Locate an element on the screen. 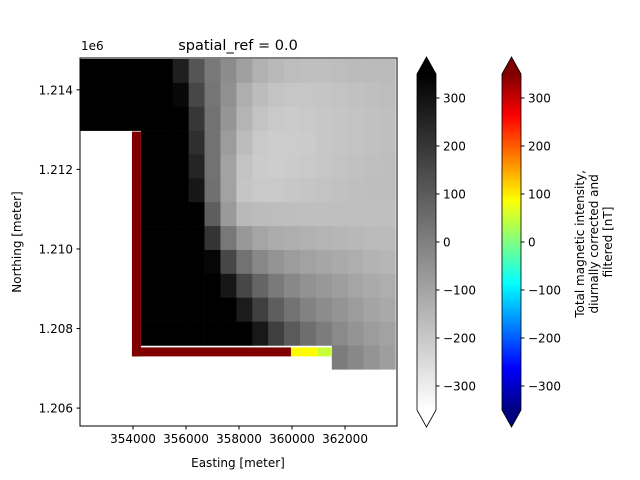 Image resolution: width=640 pixels, height=480 pixels. colorbar-body is located at coordinates (511, 242).